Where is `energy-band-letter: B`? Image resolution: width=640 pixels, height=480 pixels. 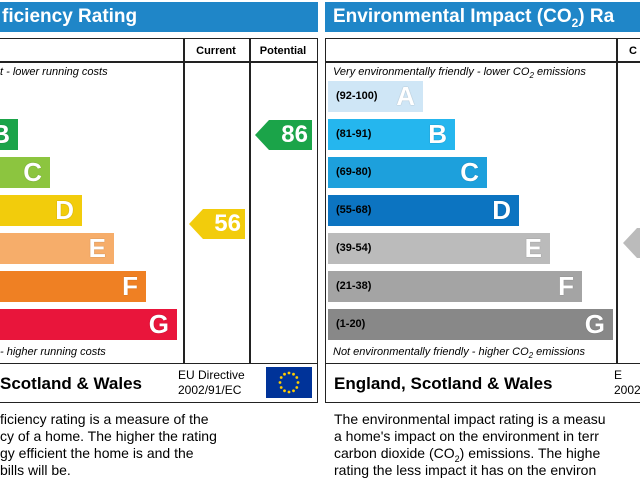 energy-band-letter: B is located at coordinates (5, 134).